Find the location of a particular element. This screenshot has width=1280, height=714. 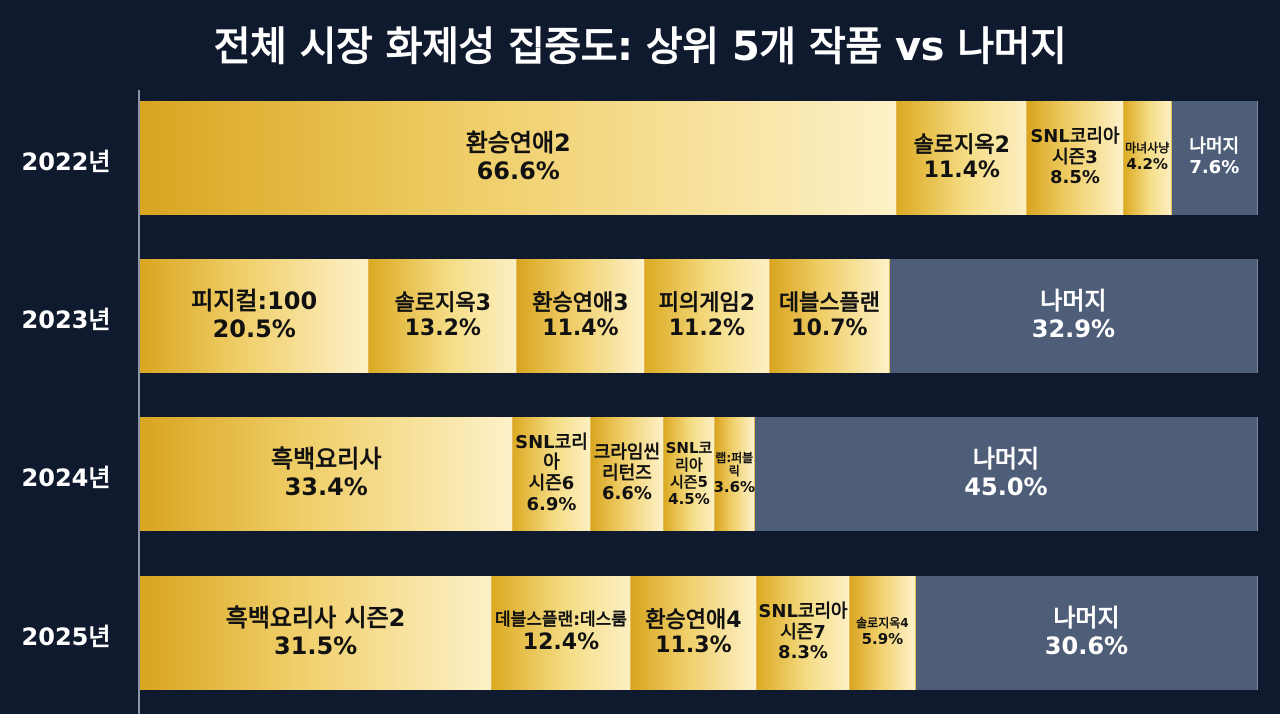

segment-label: SNL코리아 시즌5 is located at coordinates (689, 464).